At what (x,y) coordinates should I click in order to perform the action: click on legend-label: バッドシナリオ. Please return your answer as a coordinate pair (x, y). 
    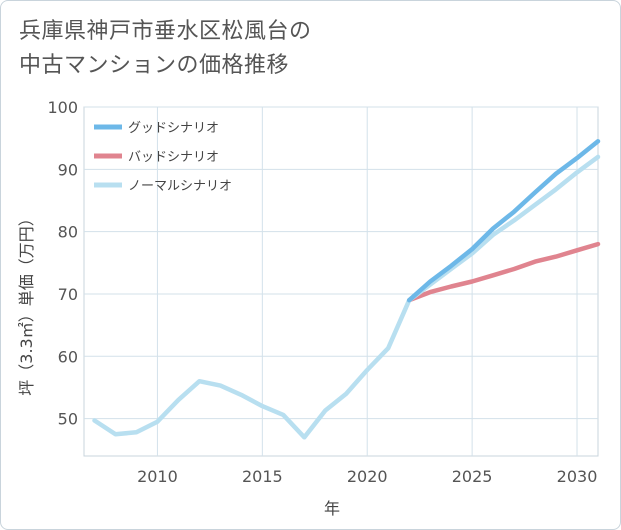
    Looking at the image, I should click on (173, 157).